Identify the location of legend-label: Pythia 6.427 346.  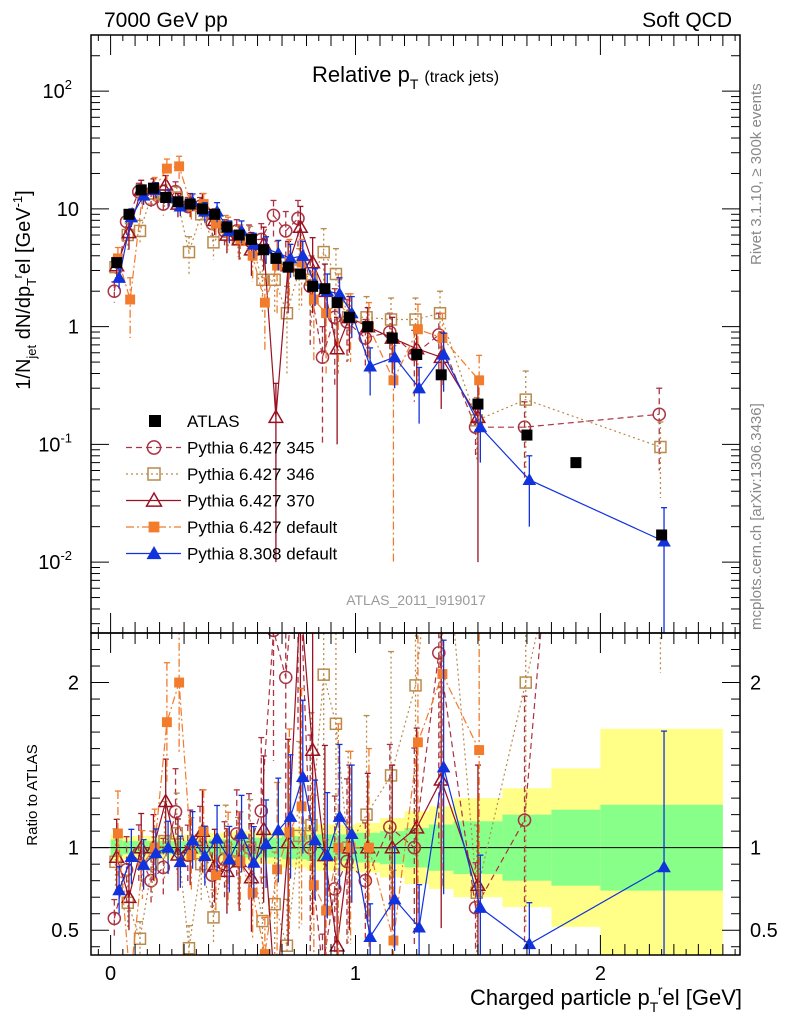
(251, 474).